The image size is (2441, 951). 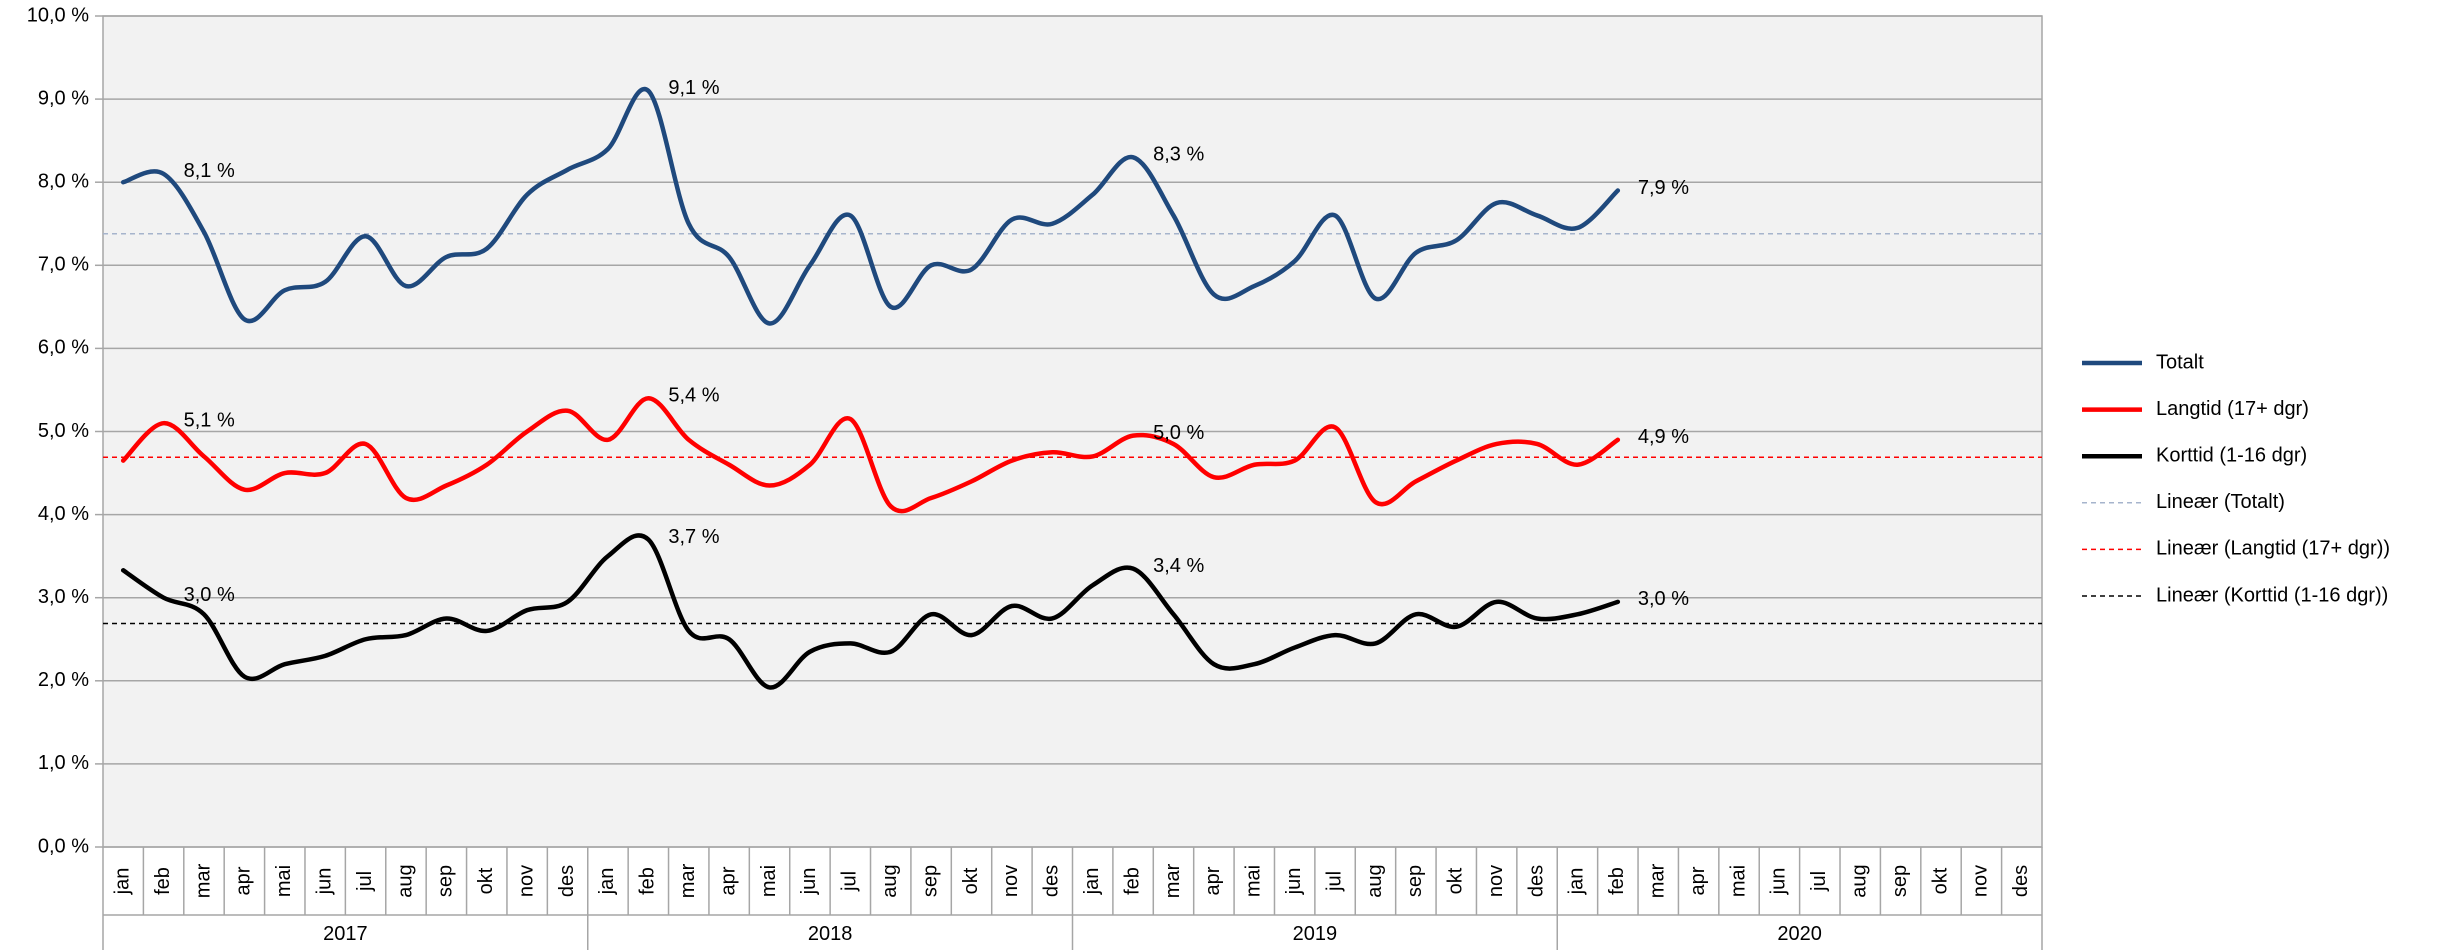 I want to click on y-tick-label: 8,0 %, so click(x=63, y=181).